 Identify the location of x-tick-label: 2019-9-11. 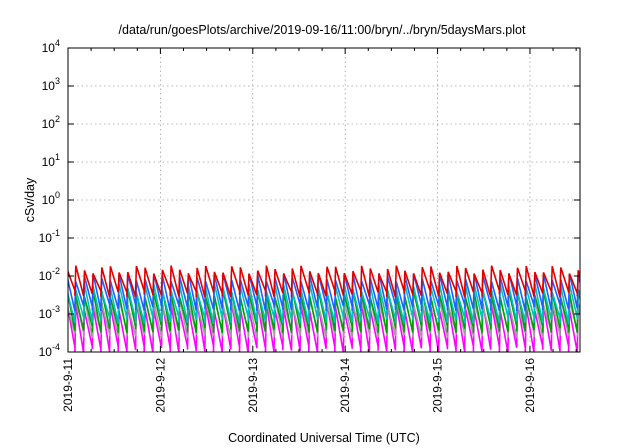
(68, 385).